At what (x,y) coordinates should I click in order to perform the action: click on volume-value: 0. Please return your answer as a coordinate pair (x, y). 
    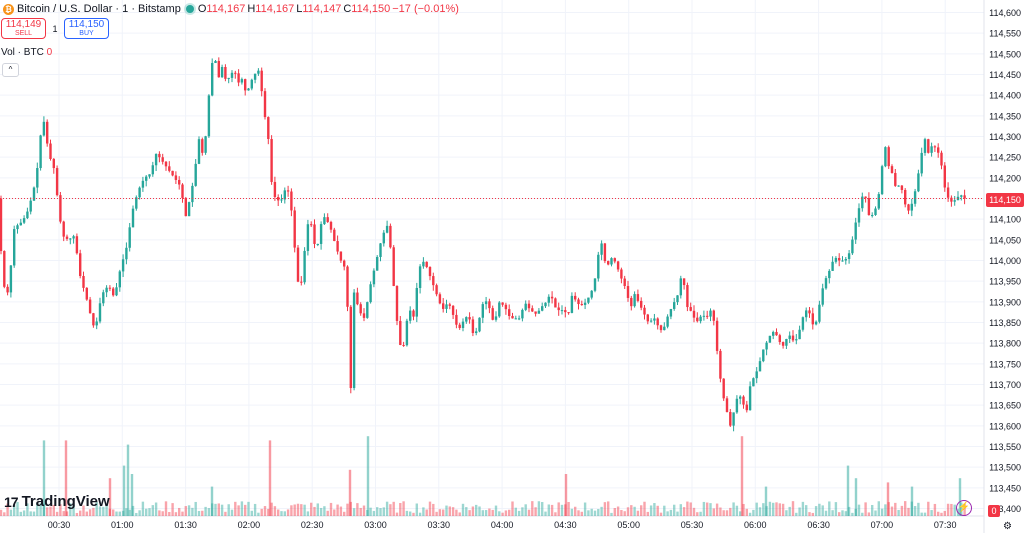
    Looking at the image, I should click on (49, 52).